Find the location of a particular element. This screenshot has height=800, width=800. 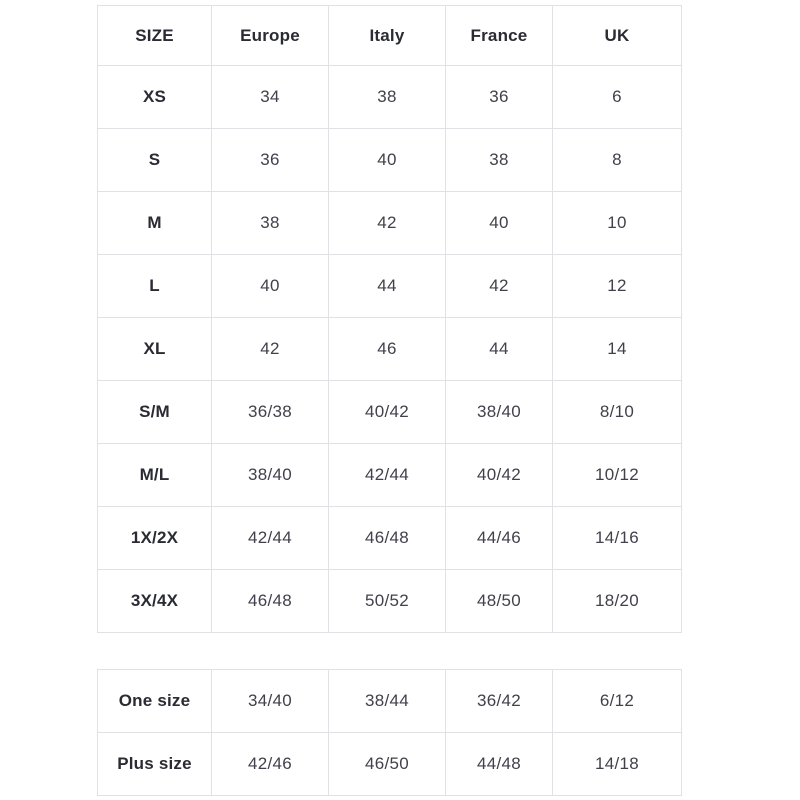

size-value-cell: 12 is located at coordinates (617, 286).